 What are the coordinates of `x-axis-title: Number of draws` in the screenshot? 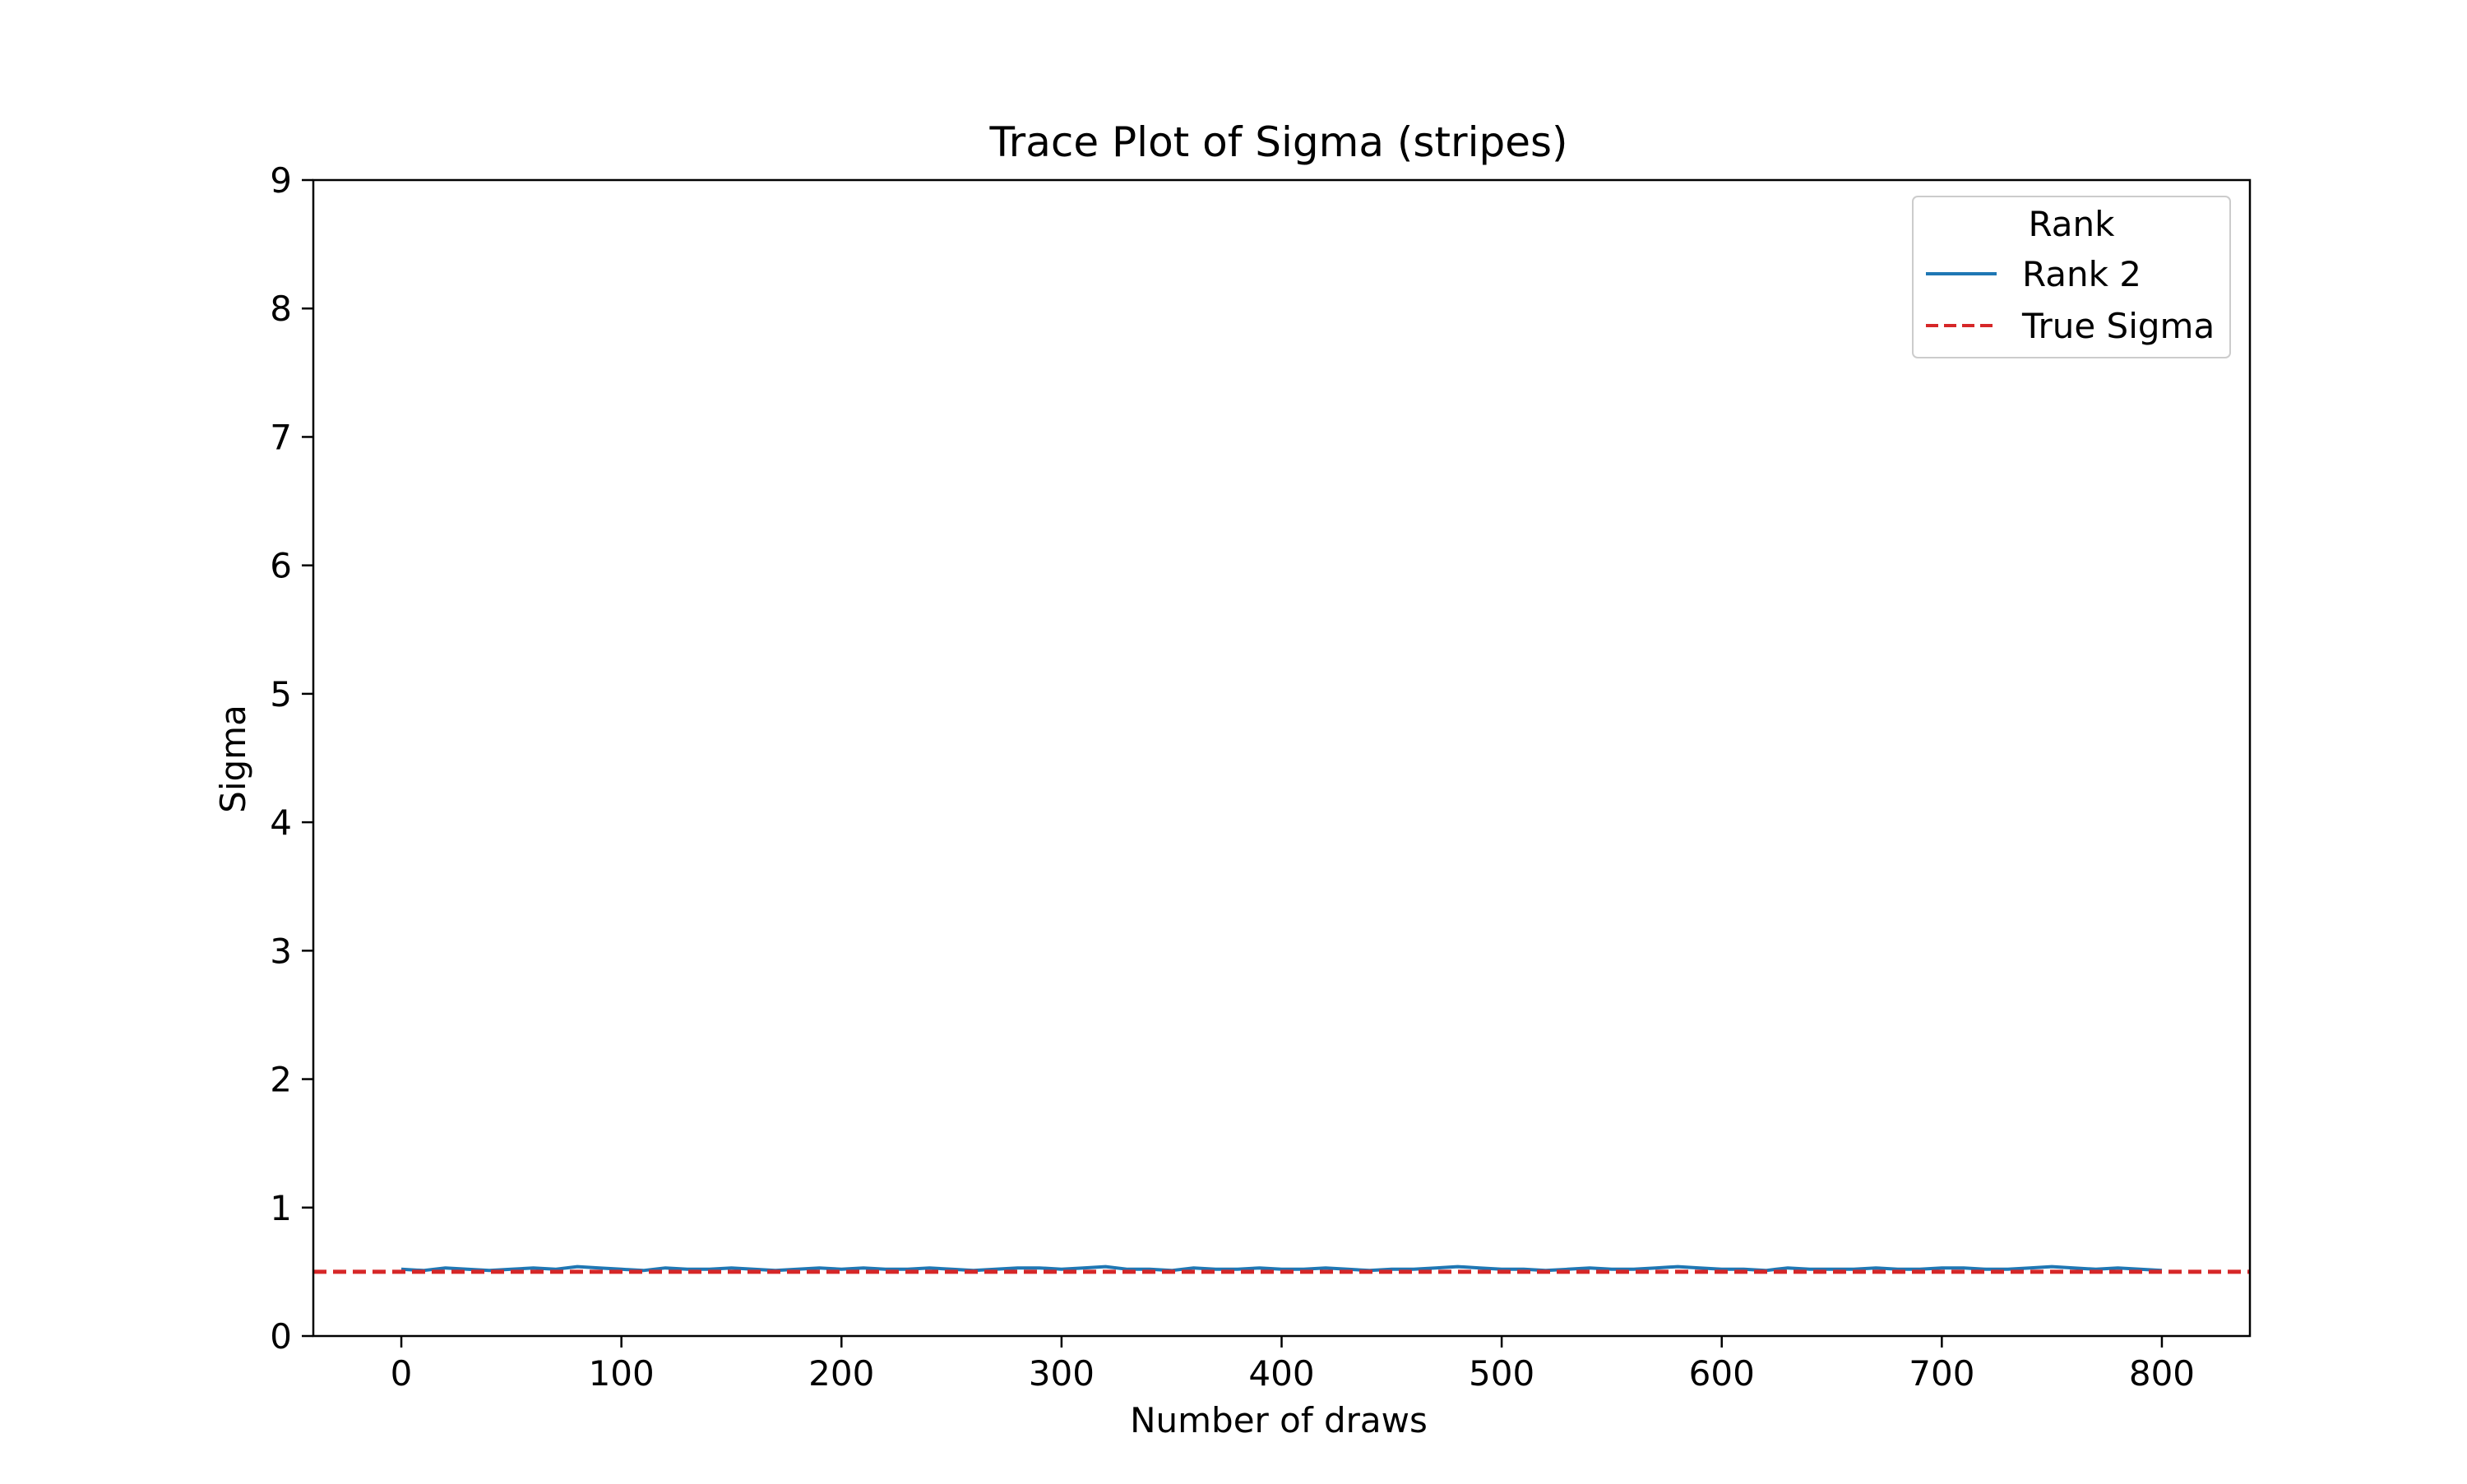 It's located at (1279, 1420).